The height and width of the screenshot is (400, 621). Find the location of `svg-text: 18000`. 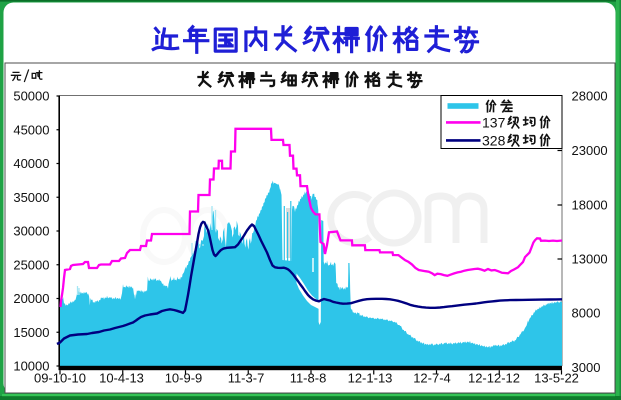

svg-text: 18000 is located at coordinates (590, 205).